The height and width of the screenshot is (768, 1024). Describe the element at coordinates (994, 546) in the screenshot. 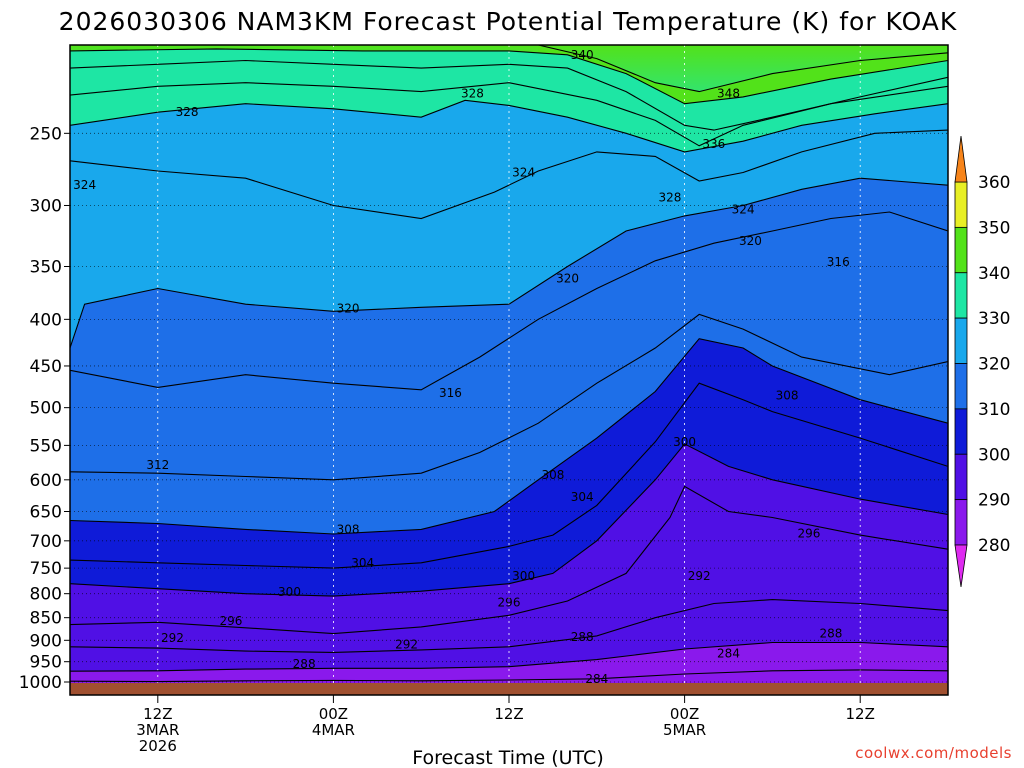

I see `colorbar-label: 280` at that location.